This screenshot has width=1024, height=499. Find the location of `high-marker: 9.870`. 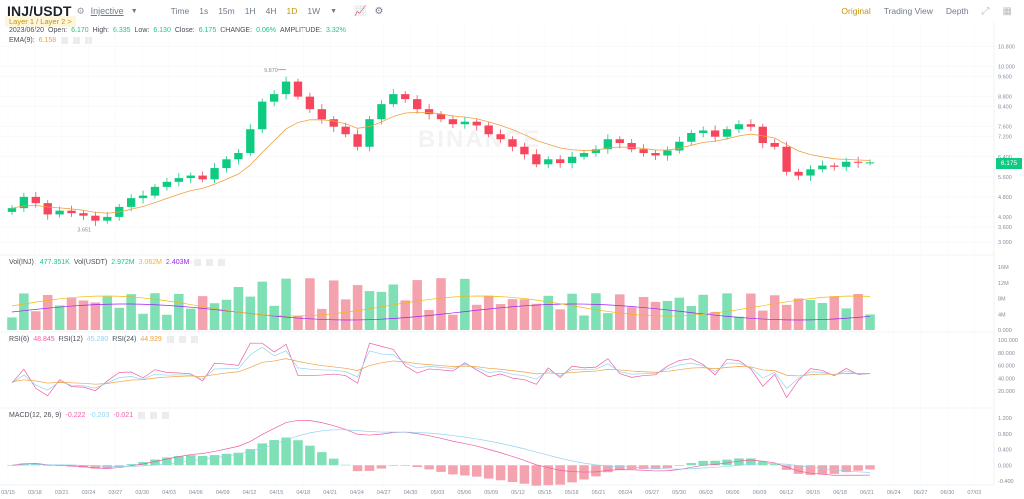

high-marker: 9.870 is located at coordinates (271, 71).